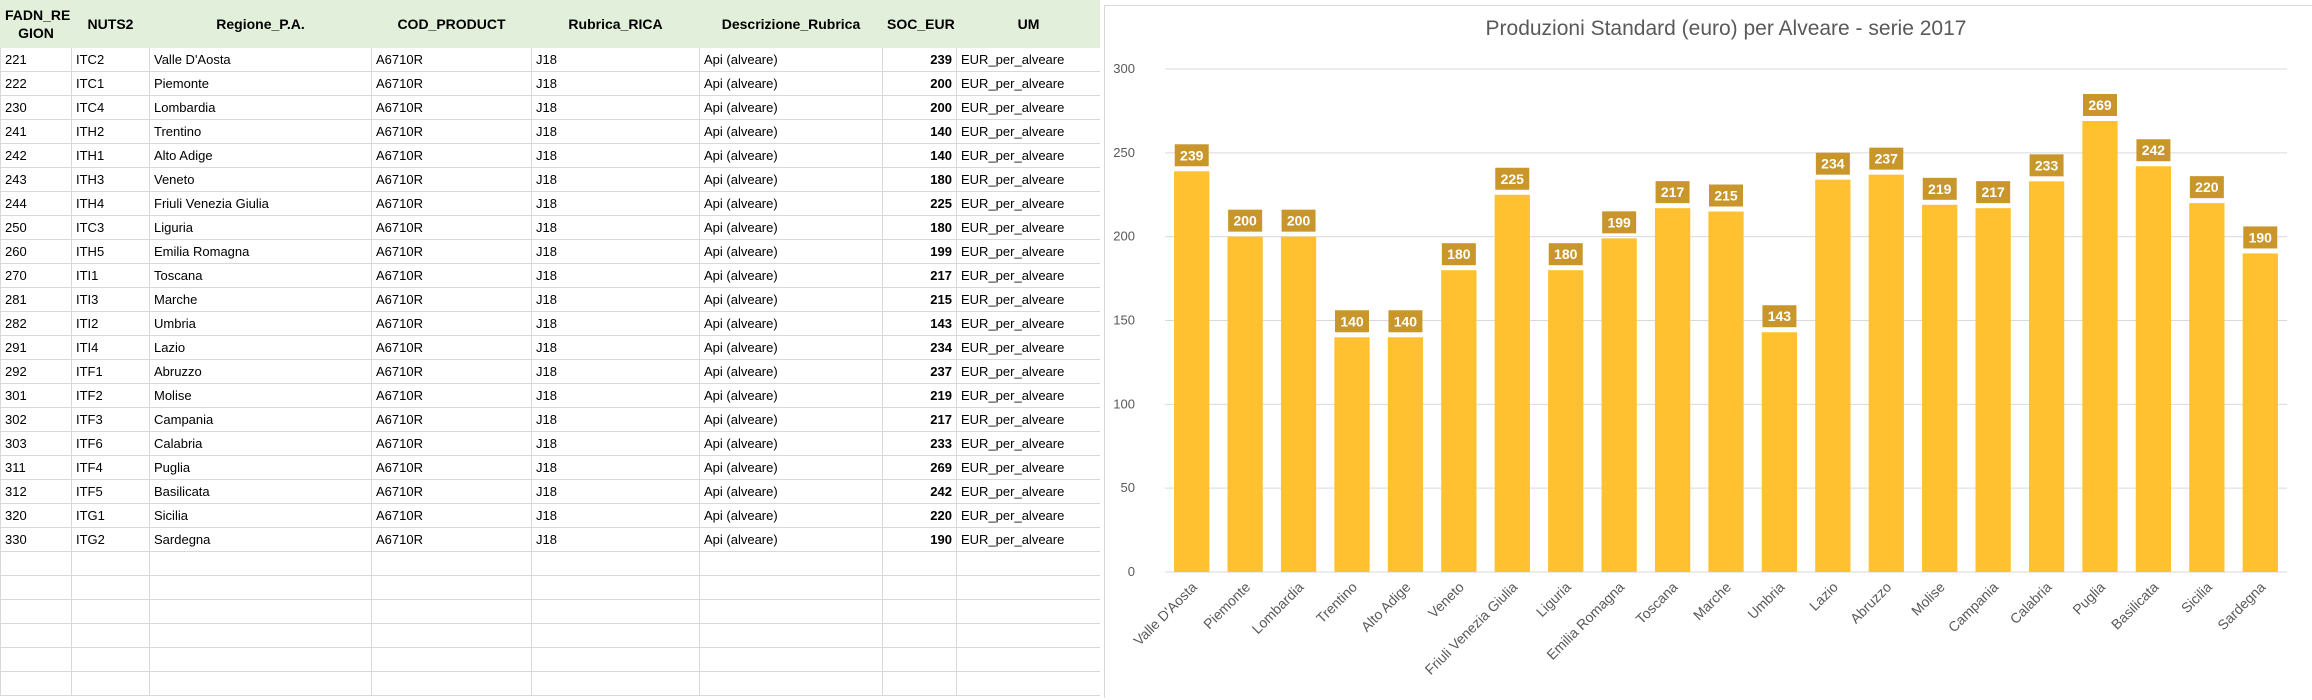 This screenshot has width=2312, height=700. Describe the element at coordinates (110, 371) in the screenshot. I see `table-cell: ITF1` at that location.